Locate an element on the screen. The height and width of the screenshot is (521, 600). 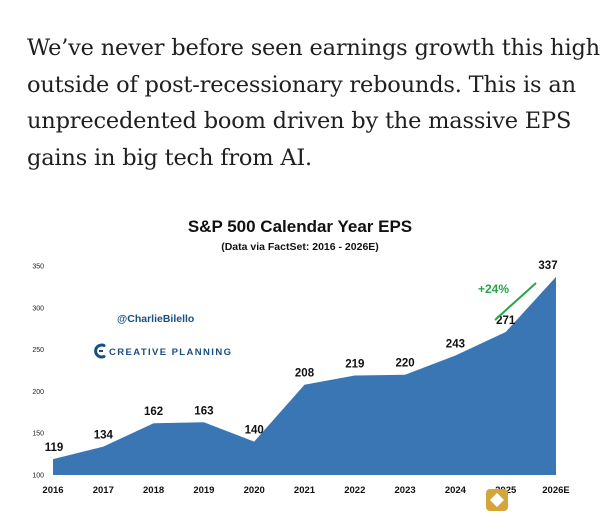
data-label: 219 is located at coordinates (354, 365).